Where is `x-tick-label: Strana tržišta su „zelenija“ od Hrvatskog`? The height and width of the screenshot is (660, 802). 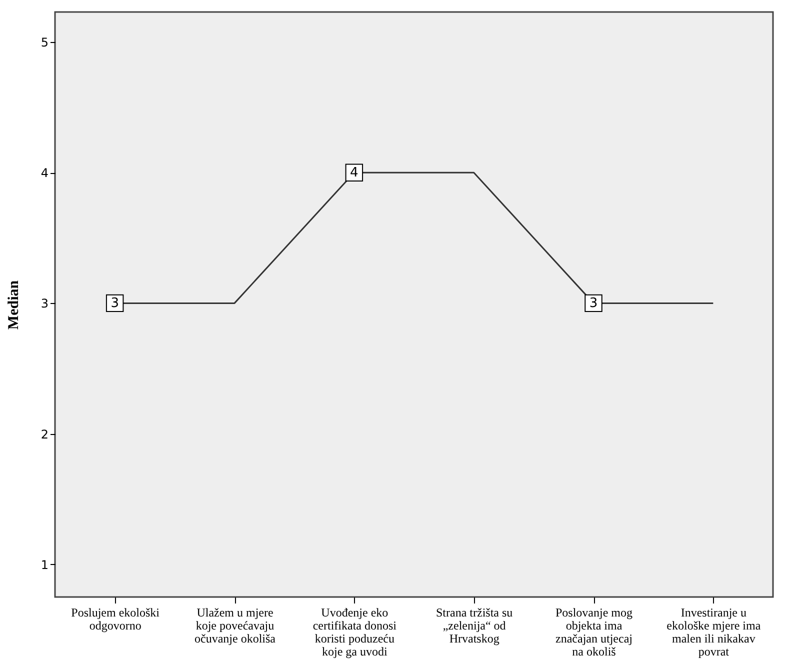
x-tick-label: Strana tržišta su „zelenija“ od Hrvatskog is located at coordinates (474, 626).